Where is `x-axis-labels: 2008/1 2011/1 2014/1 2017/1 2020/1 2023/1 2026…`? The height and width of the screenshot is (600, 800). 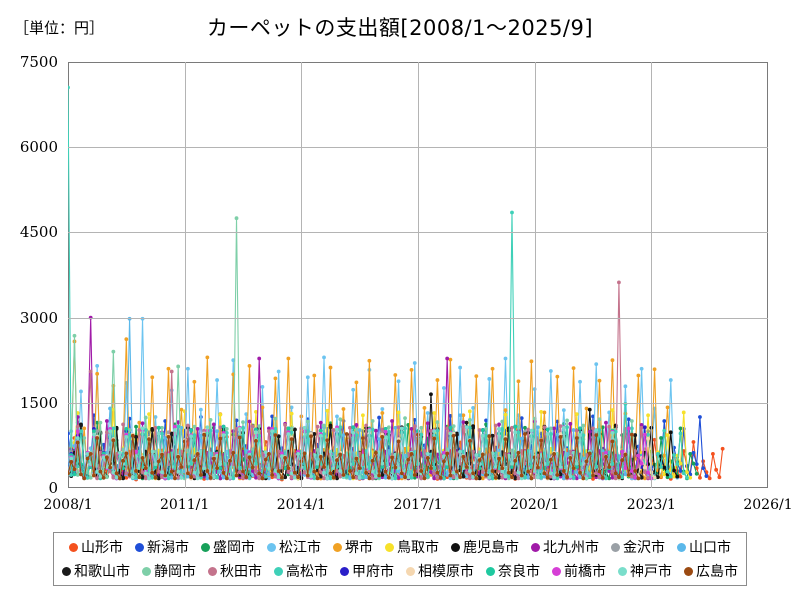
x-axis-labels: 2008/1 2011/1 2014/1 2017/1 2020/1 2023/1 2026… is located at coordinates (400, 507).